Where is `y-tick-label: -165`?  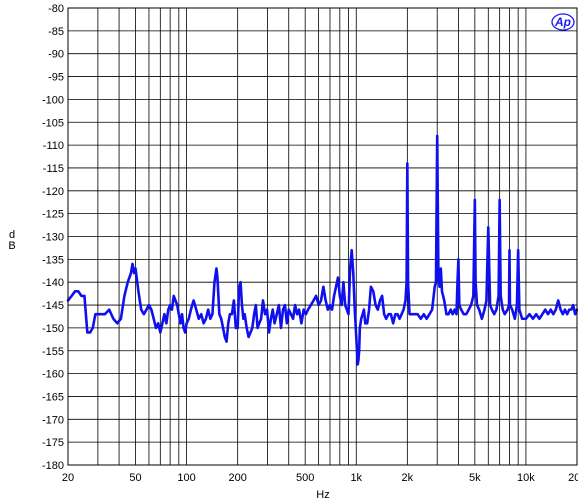 y-tick-label: -165 is located at coordinates (53, 397).